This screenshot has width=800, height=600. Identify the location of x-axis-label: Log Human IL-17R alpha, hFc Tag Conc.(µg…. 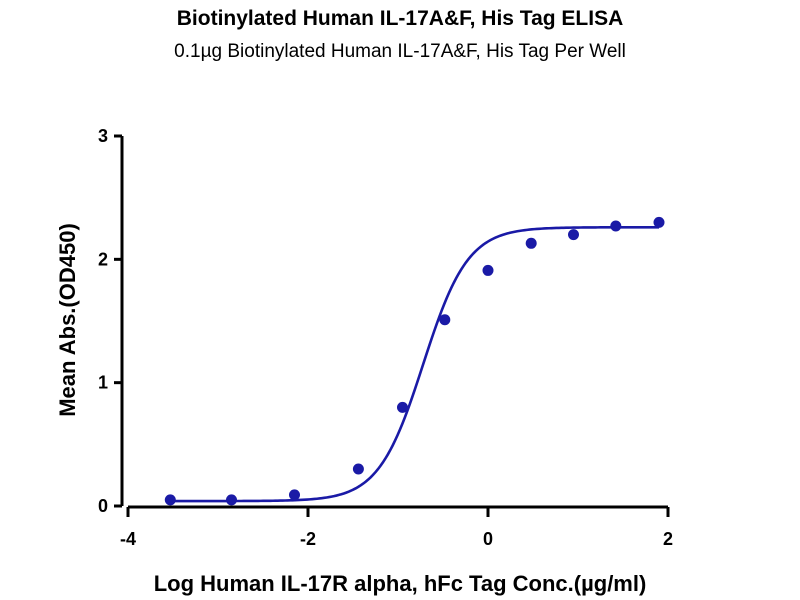
(400, 583).